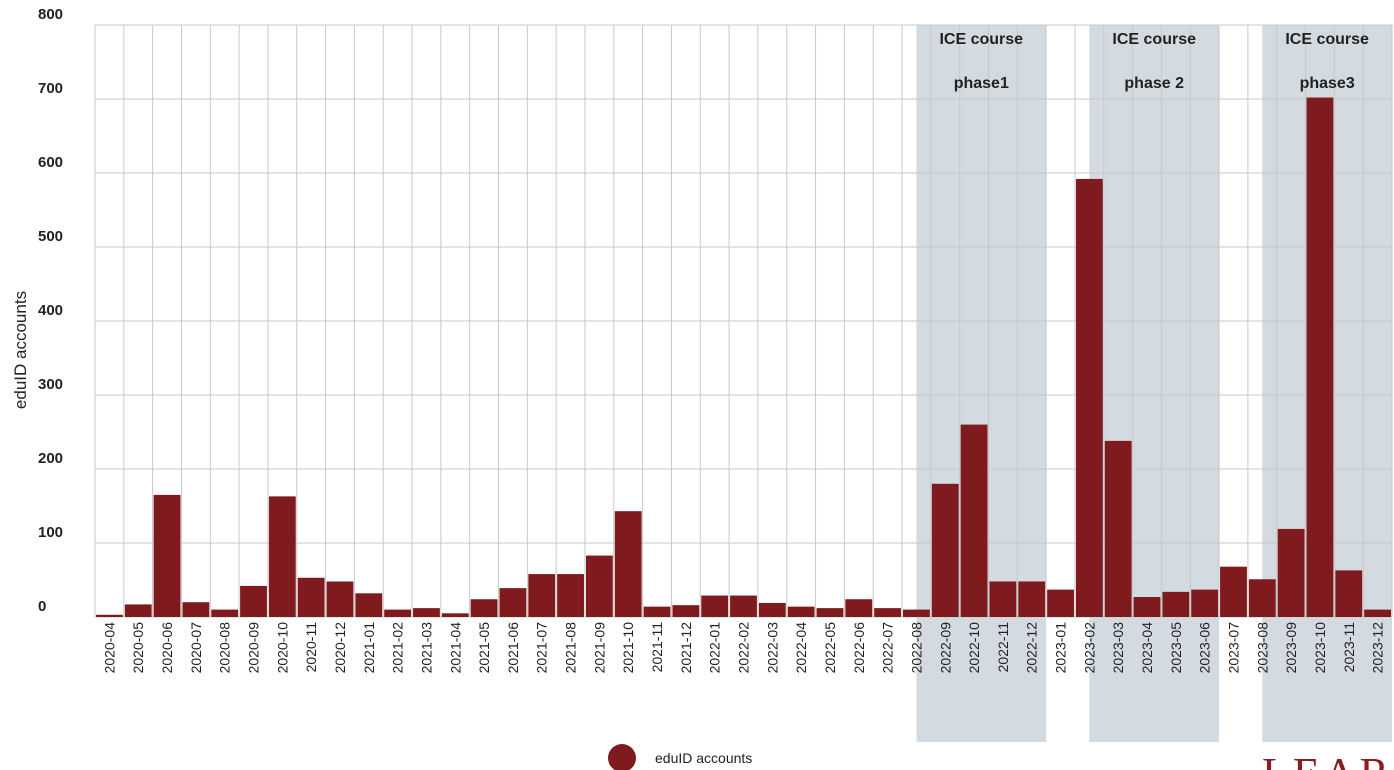 The image size is (1394, 770). What do you see at coordinates (657, 647) in the screenshot?
I see `x-tick-label: 2021-11` at bounding box center [657, 647].